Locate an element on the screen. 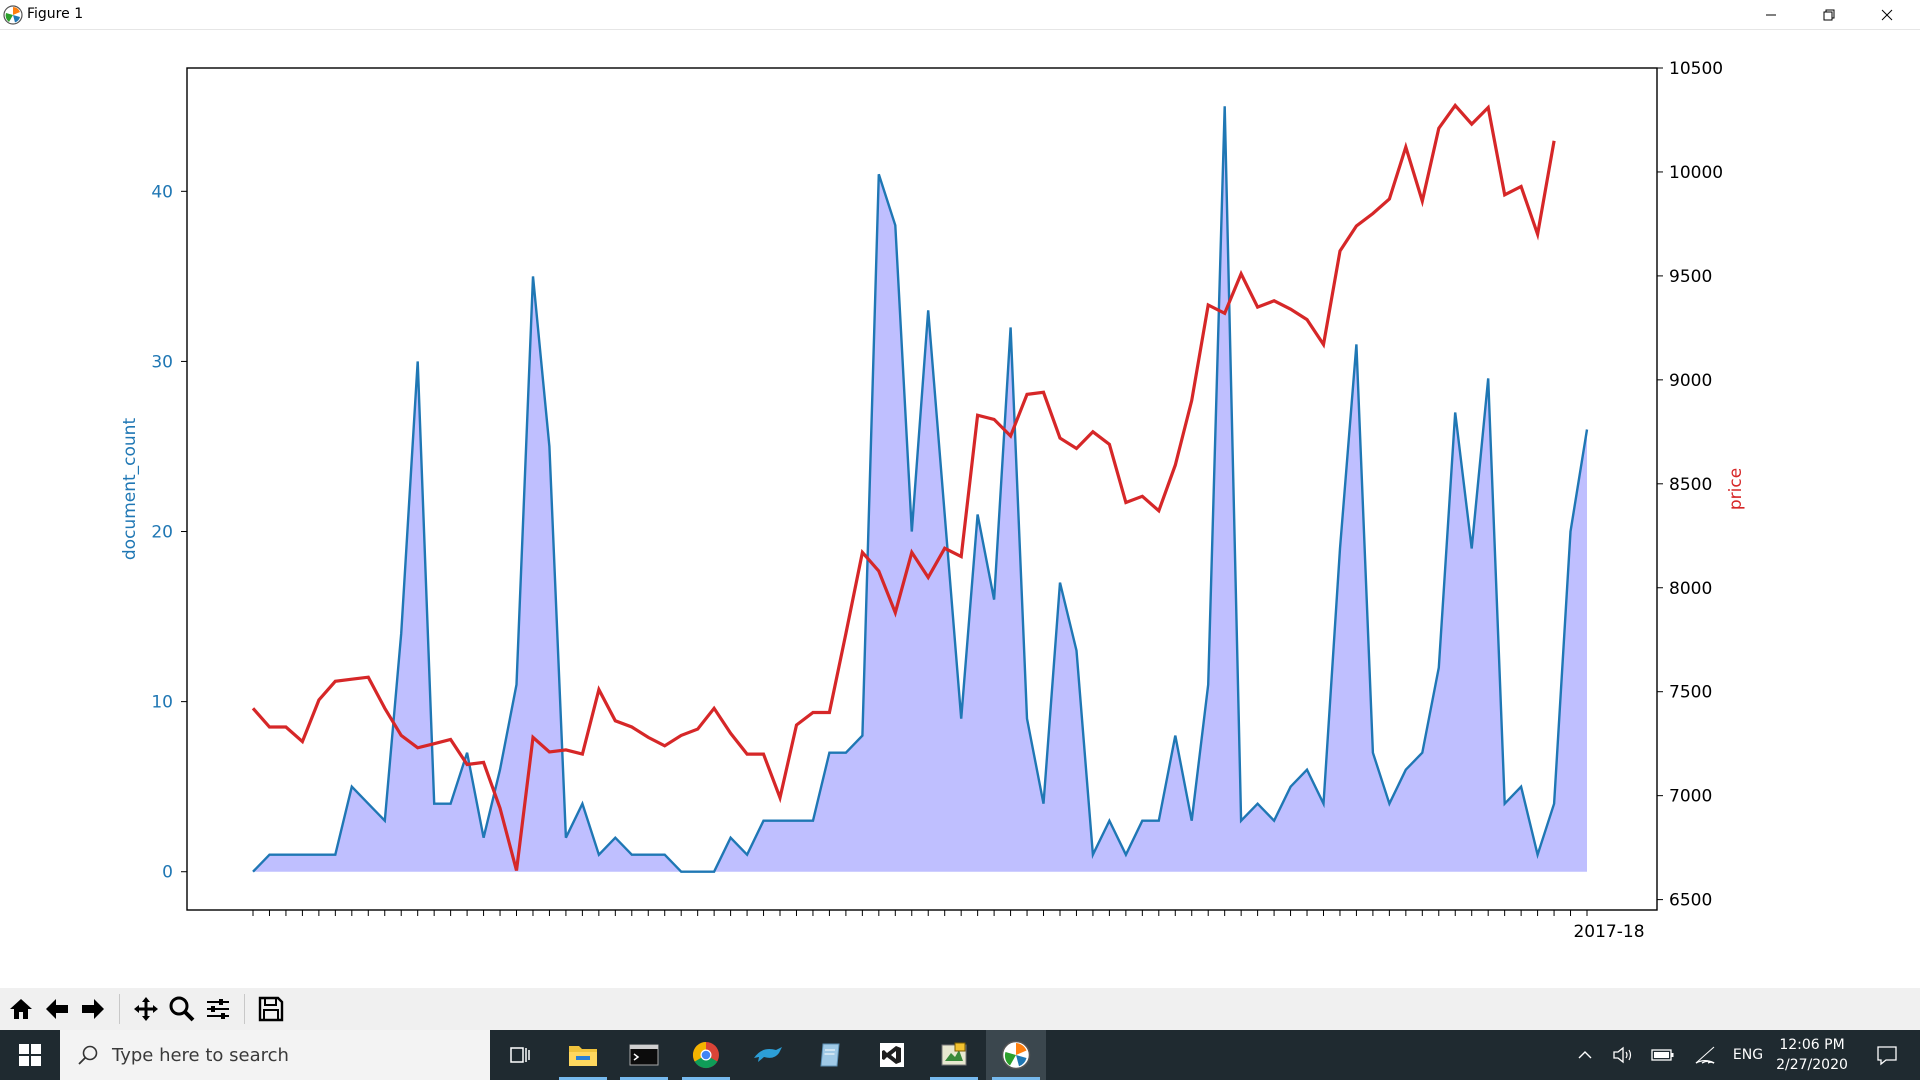 The height and width of the screenshot is (1080, 1920). windows-logo-icon is located at coordinates (30, 1055).